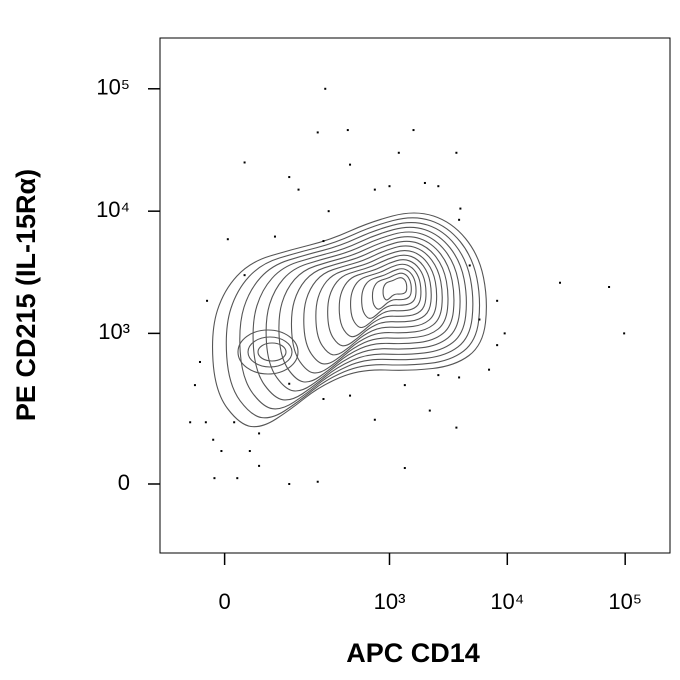 This screenshot has height=680, width=680. What do you see at coordinates (113, 209) in the screenshot?
I see `y-tick-label: 10⁴` at bounding box center [113, 209].